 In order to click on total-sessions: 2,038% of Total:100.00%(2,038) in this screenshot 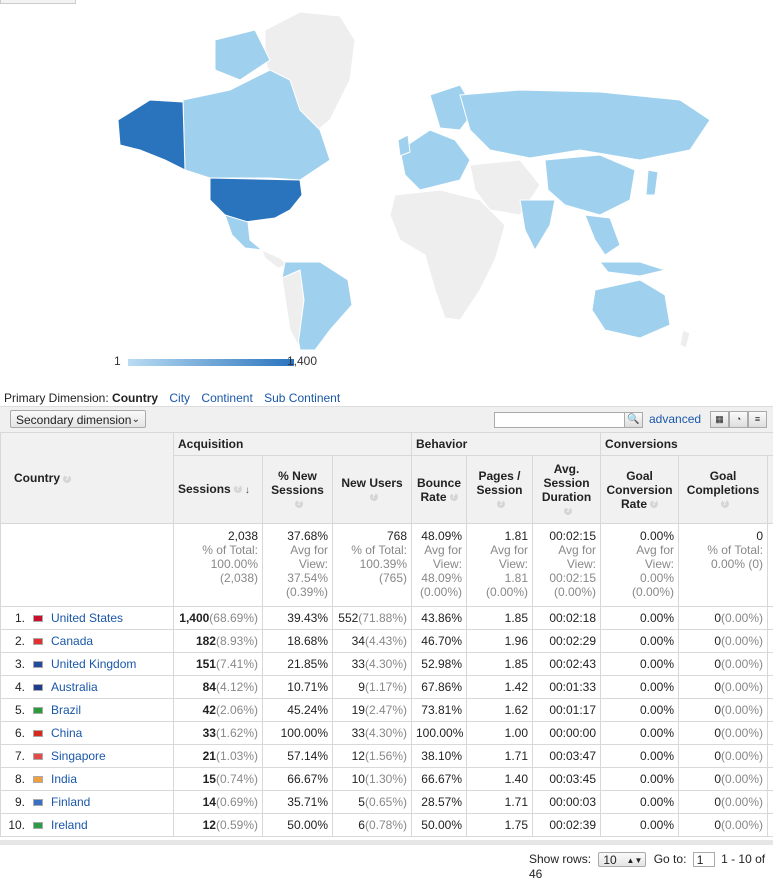, I will do `click(218, 565)`.